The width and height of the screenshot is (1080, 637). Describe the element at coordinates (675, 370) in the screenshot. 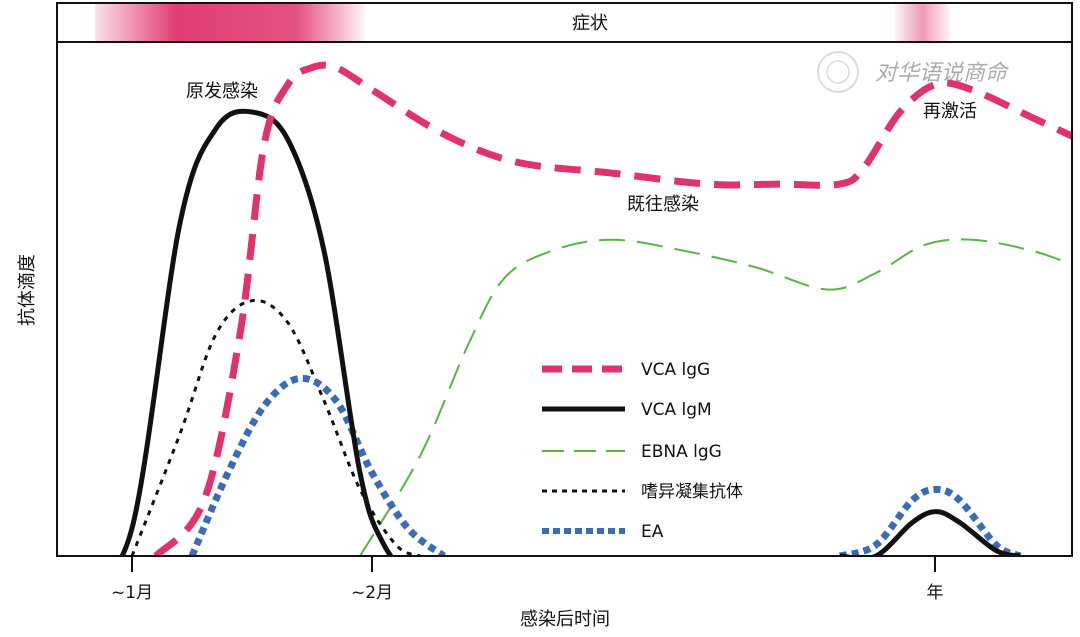

I see `legend-label-vca-igg: VCA lgG` at that location.